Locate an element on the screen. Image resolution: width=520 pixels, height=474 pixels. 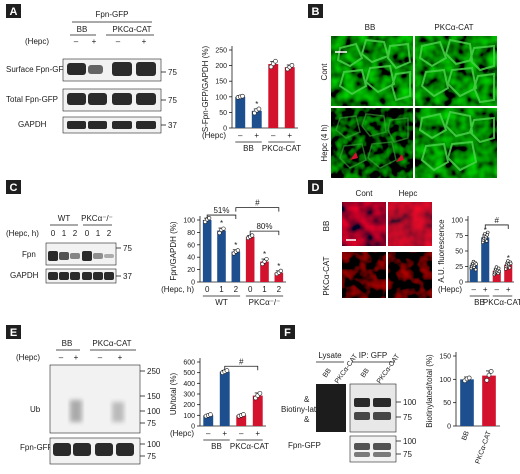
panel-a-marker-2: 75 is located at coordinates (172, 100).